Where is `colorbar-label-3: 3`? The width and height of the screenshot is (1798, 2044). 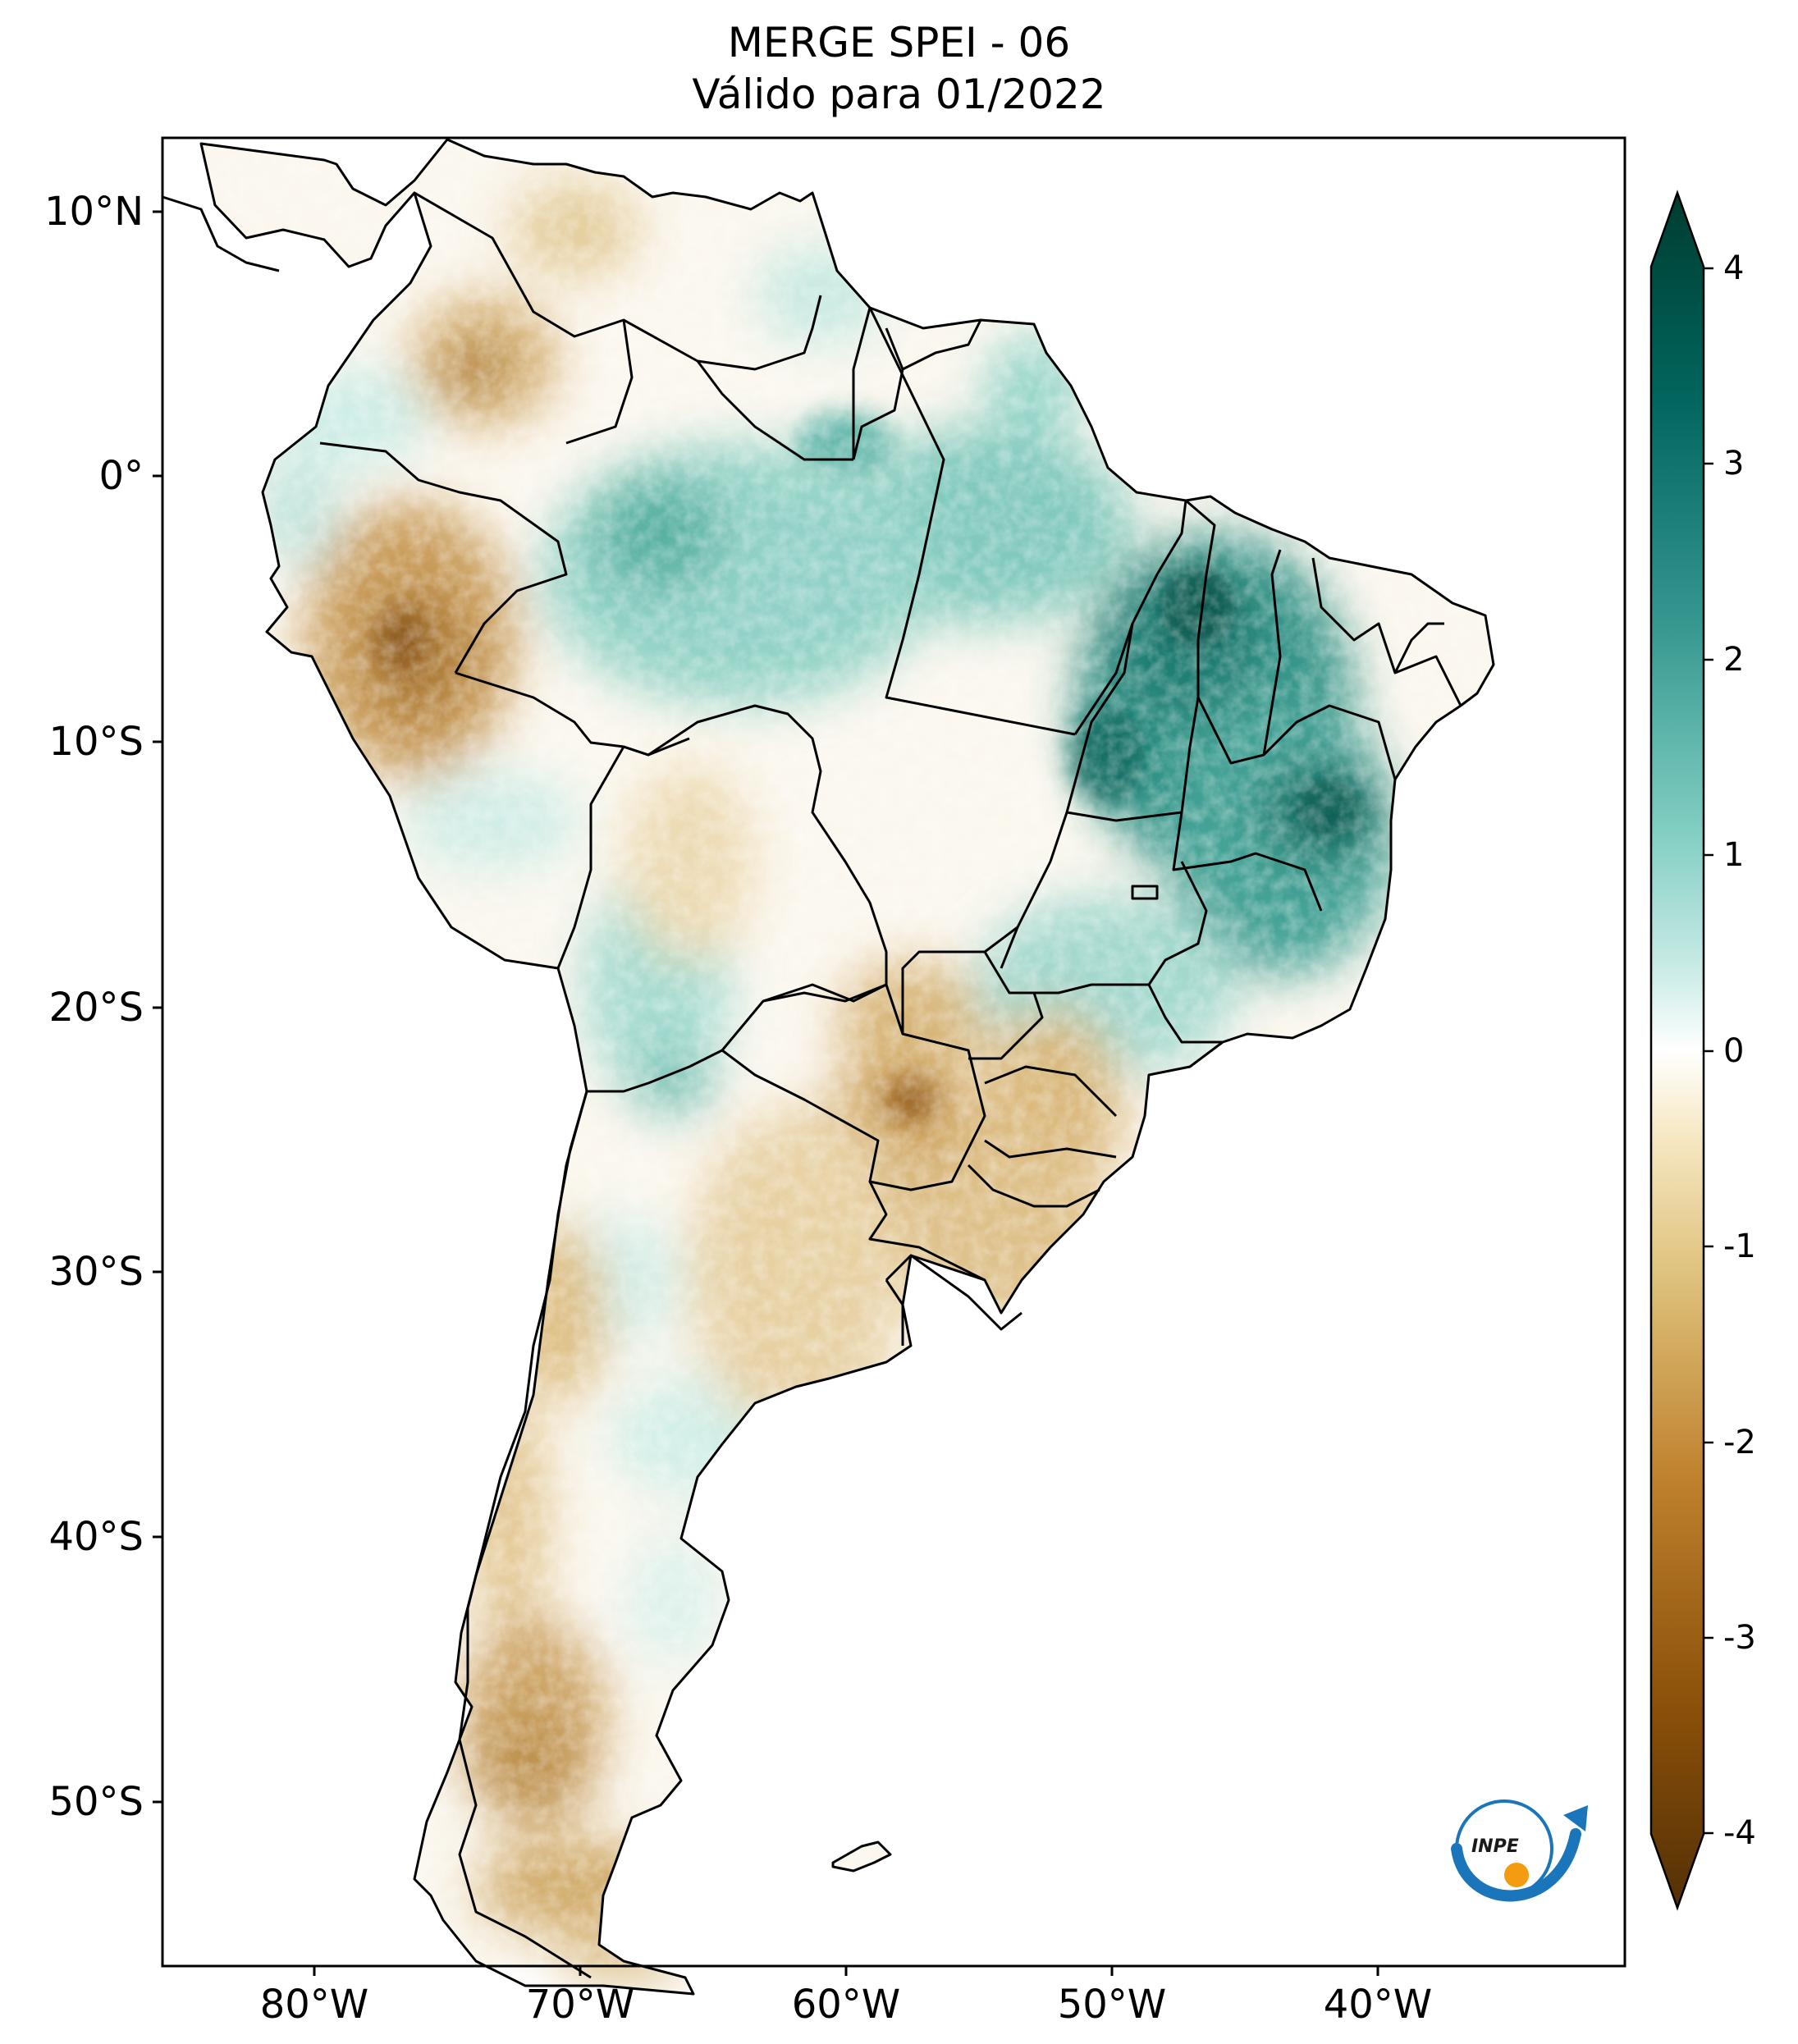 colorbar-label-3: 3 is located at coordinates (1734, 463).